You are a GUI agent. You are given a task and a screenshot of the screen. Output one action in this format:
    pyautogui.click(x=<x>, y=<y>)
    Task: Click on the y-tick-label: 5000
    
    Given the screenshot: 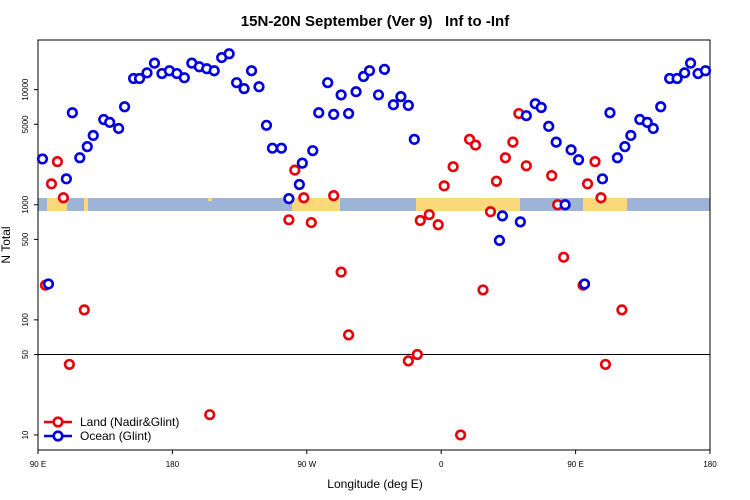 What is the action you would take?
    pyautogui.click(x=25, y=124)
    